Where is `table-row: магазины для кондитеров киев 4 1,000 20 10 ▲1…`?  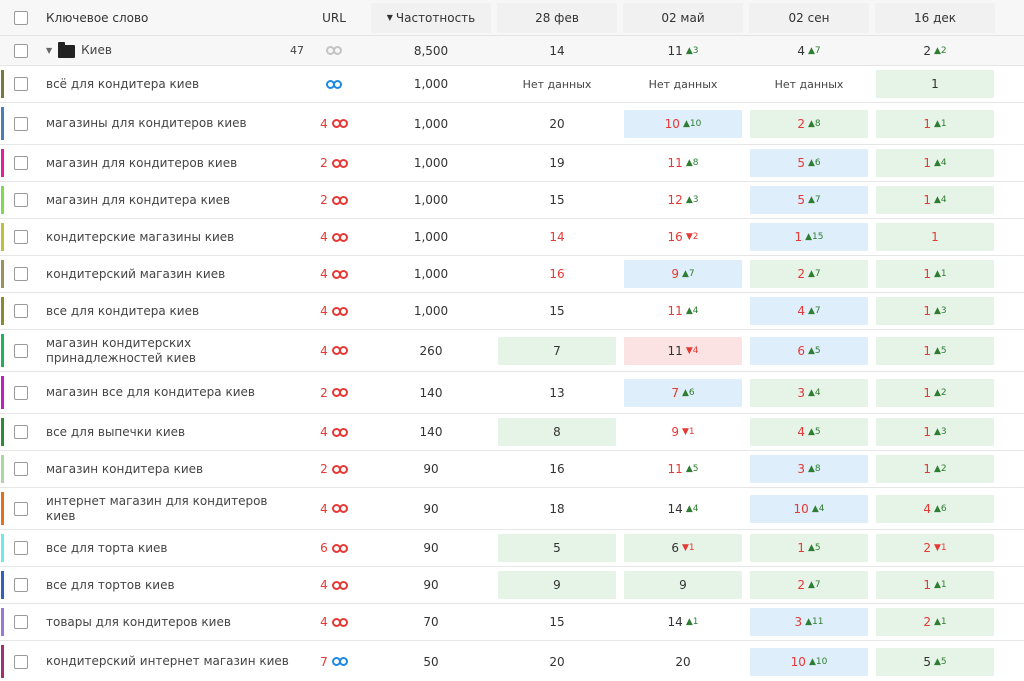 table-row: магазины для кондитеров киев 4 1,000 20 10 ▲1… is located at coordinates (512, 124).